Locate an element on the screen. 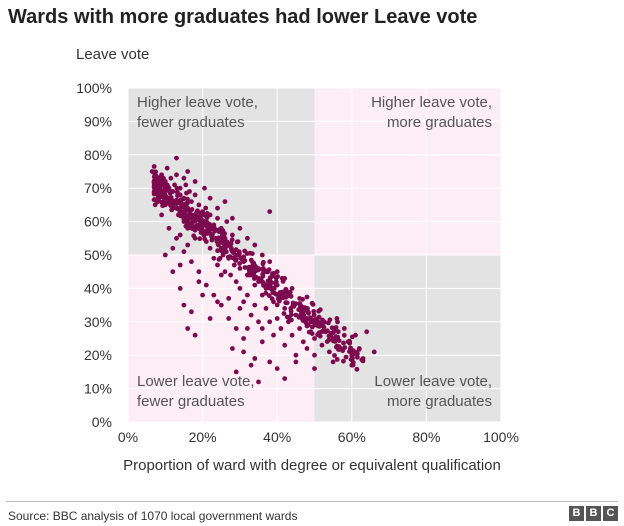  footer-divider is located at coordinates (312, 501).